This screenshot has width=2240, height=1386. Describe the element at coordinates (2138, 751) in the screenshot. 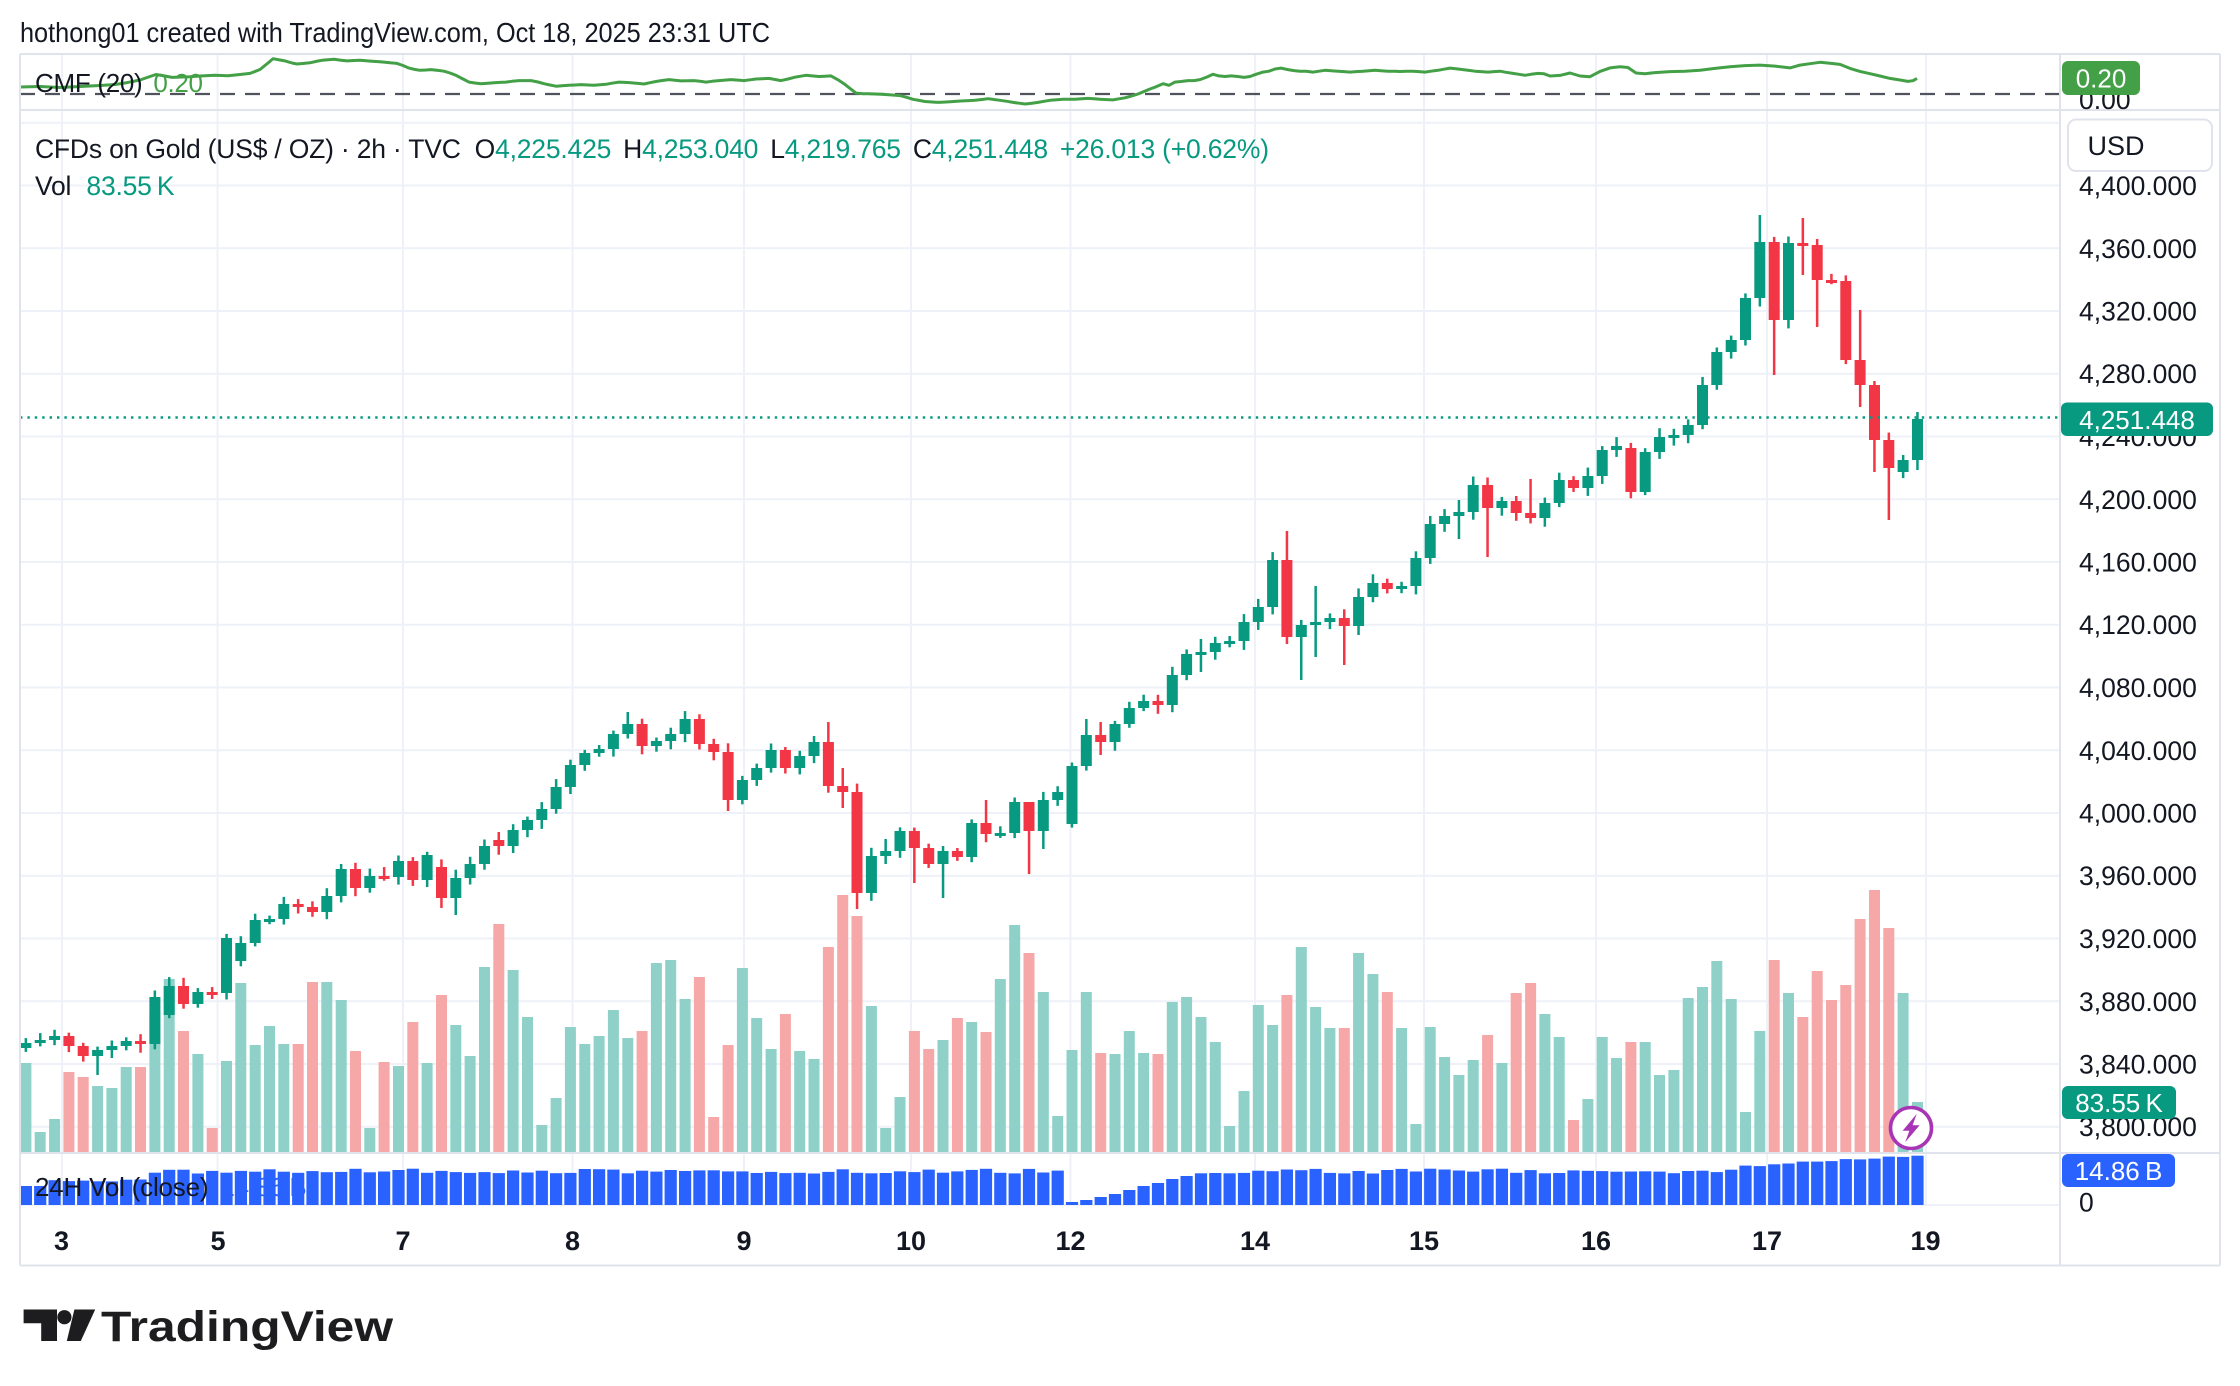

I see `svg-text: 4,040.000` at that location.